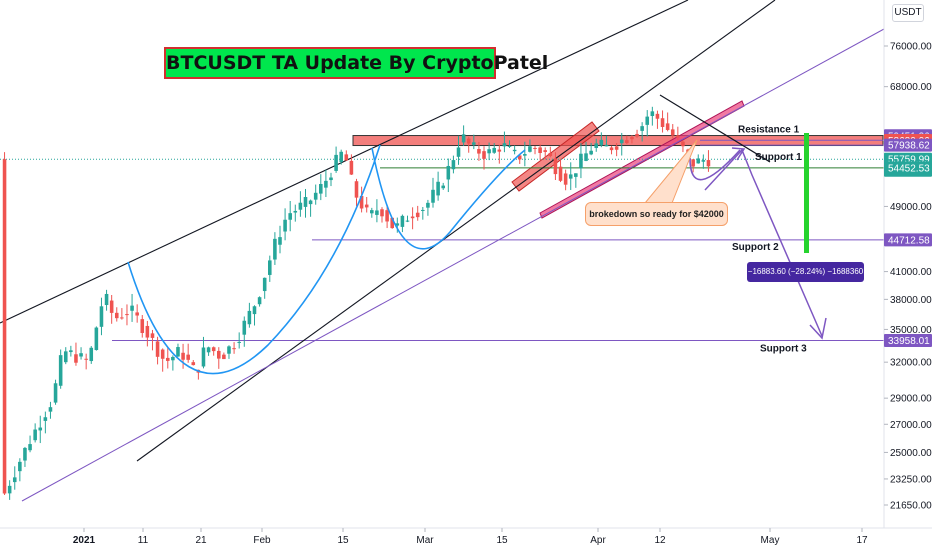  I want to click on resistance1-label: Resistance 1, so click(769, 130).